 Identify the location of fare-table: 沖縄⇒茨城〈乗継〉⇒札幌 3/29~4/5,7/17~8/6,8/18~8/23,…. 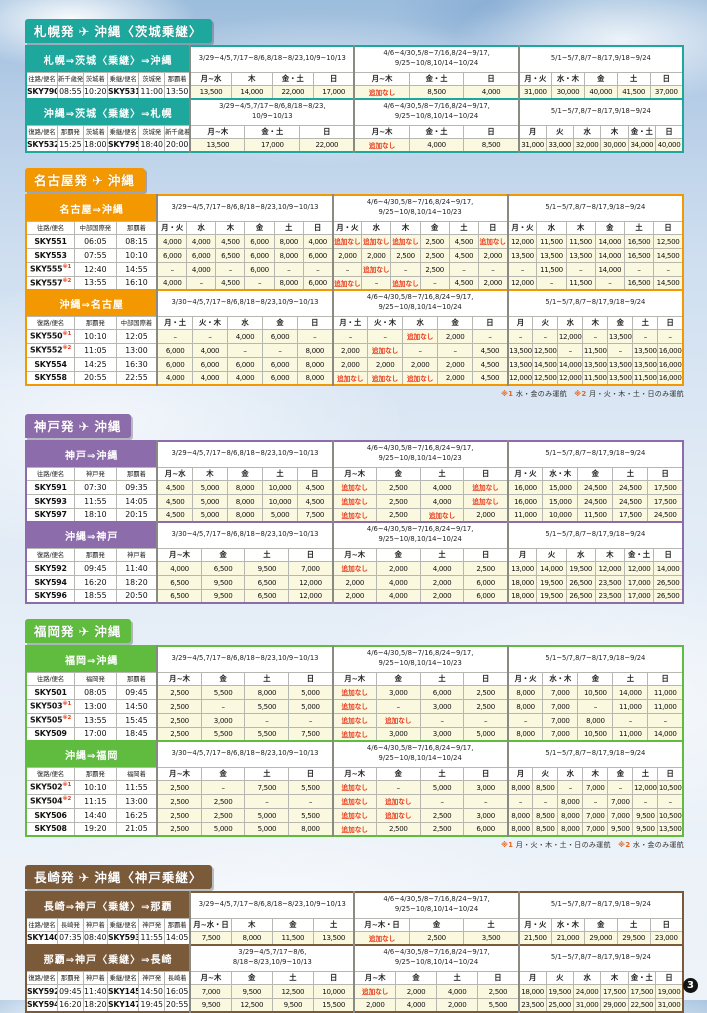
(354, 125).